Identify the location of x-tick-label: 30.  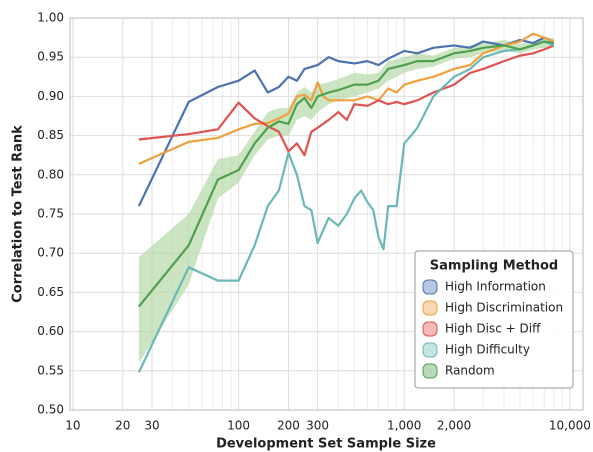
(151, 426).